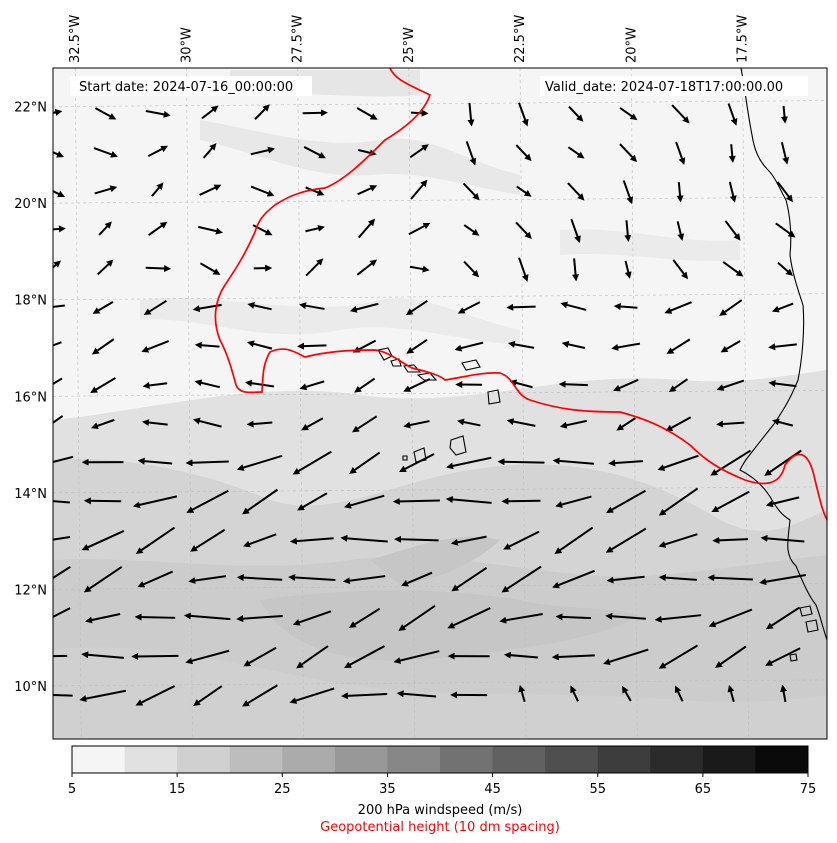 Image resolution: width=837 pixels, height=843 pixels. I want to click on latitude-label: 20°N, so click(30, 204).